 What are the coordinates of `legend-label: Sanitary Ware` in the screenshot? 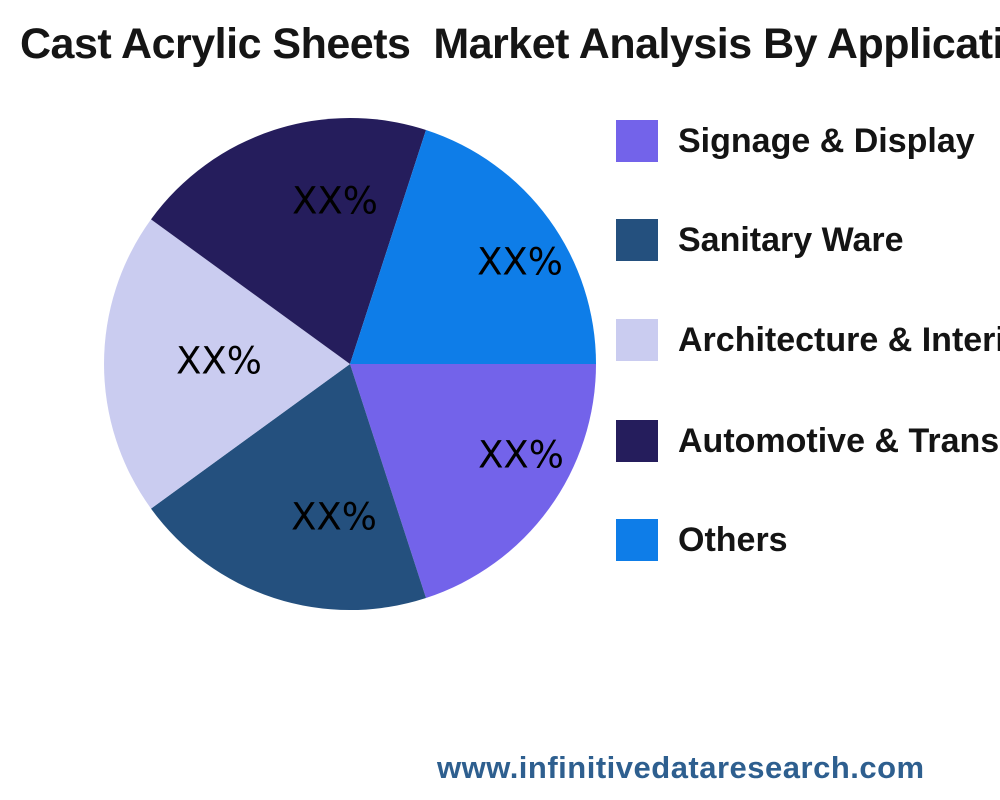 It's located at (791, 239).